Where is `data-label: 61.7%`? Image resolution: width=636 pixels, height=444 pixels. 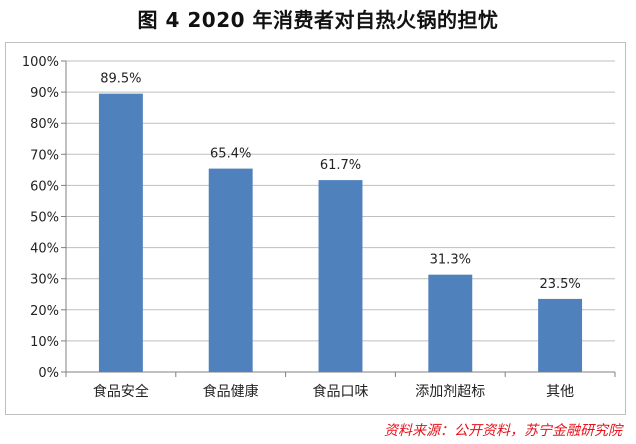
data-label: 61.7% is located at coordinates (340, 165).